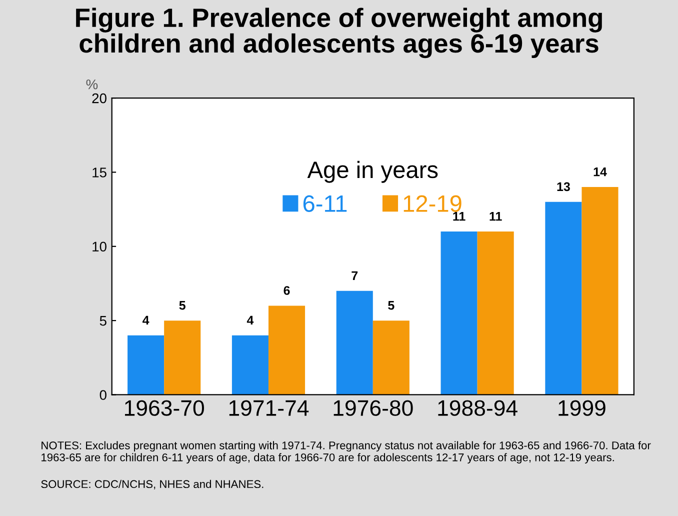 This screenshot has width=678, height=516. Describe the element at coordinates (373, 408) in the screenshot. I see `x-tick-label: 1976-80` at that location.